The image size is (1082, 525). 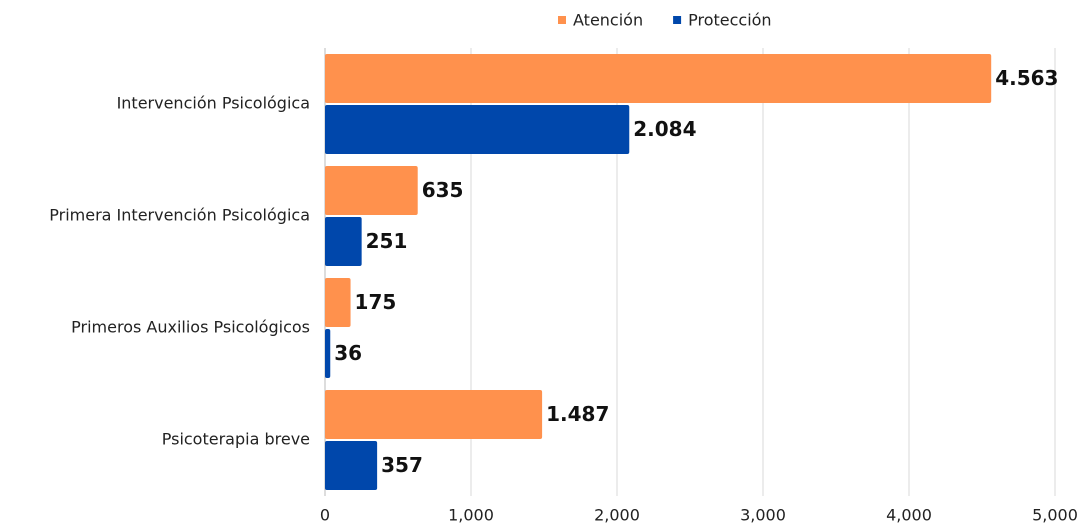 What do you see at coordinates (325, 515) in the screenshot?
I see `x-tick-label: 0` at bounding box center [325, 515].